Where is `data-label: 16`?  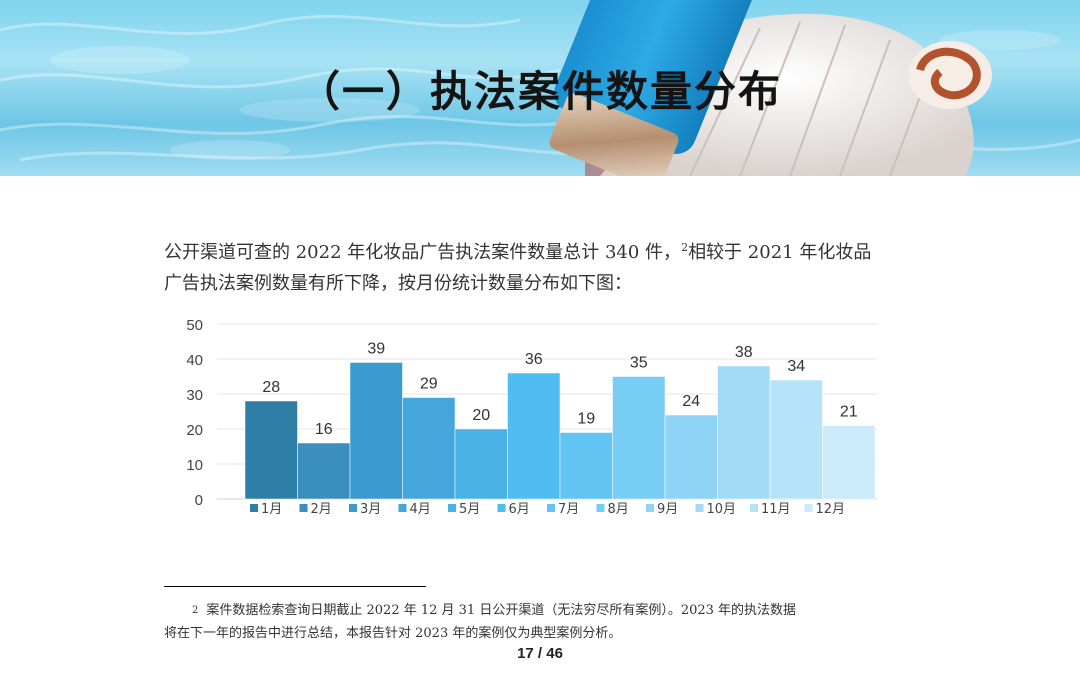
data-label: 16 is located at coordinates (324, 429).